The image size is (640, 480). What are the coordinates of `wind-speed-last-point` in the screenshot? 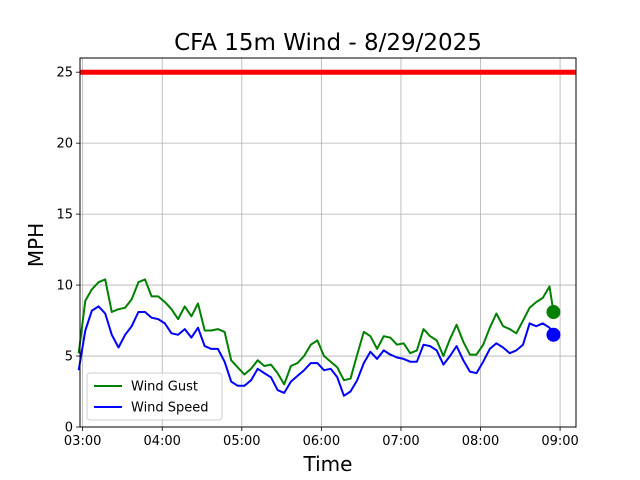 It's located at (553, 334).